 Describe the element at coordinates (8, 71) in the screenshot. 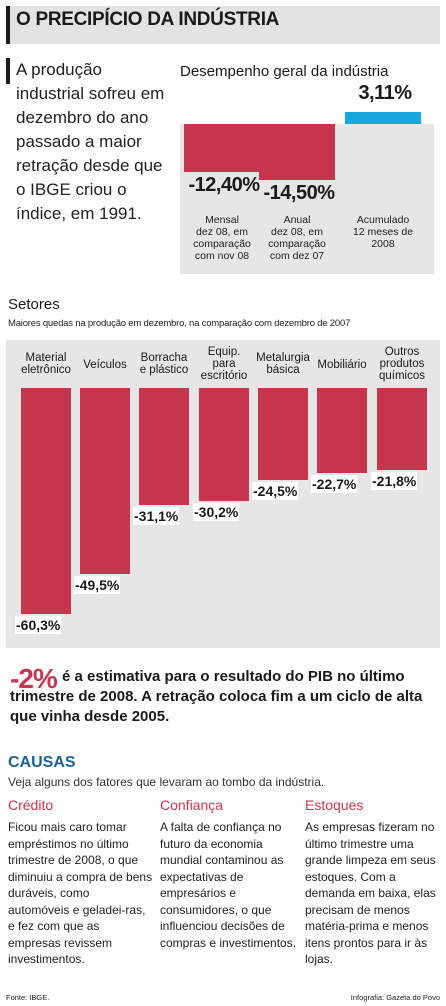

I see `intro-accent-bar` at that location.